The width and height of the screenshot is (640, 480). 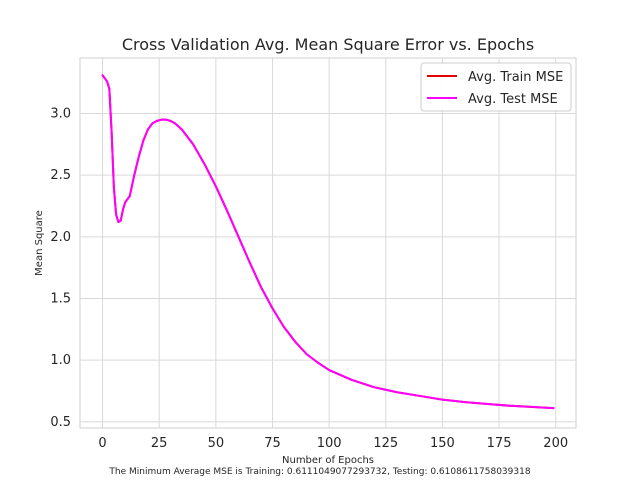 What do you see at coordinates (60, 299) in the screenshot?
I see `y-tick-label: 1.5` at bounding box center [60, 299].